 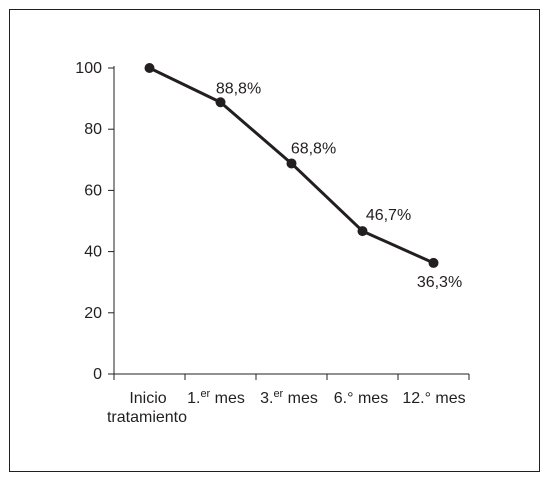 I want to click on data-label: 46,7%, so click(x=388, y=215).